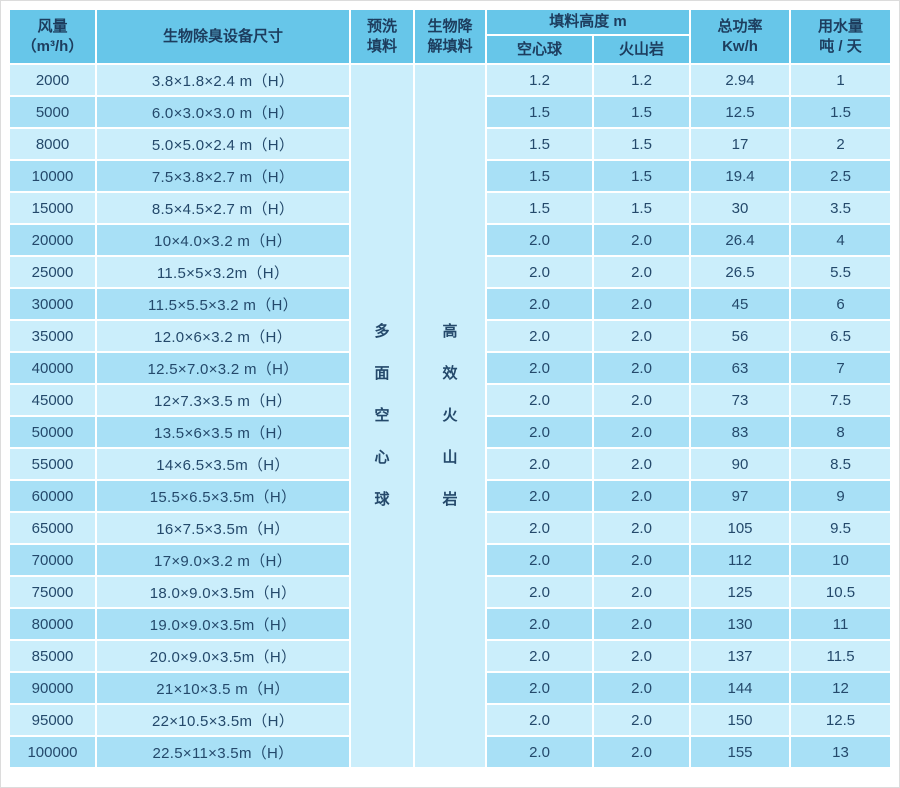  What do you see at coordinates (52, 240) in the screenshot?
I see `cell-airflow: 20000` at bounding box center [52, 240].